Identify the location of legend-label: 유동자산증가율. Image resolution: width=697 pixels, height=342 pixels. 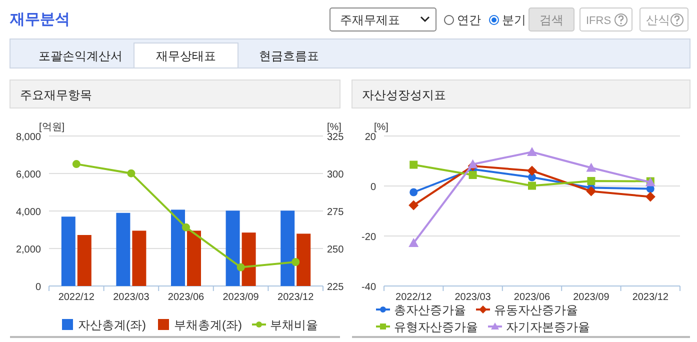
(536, 310).